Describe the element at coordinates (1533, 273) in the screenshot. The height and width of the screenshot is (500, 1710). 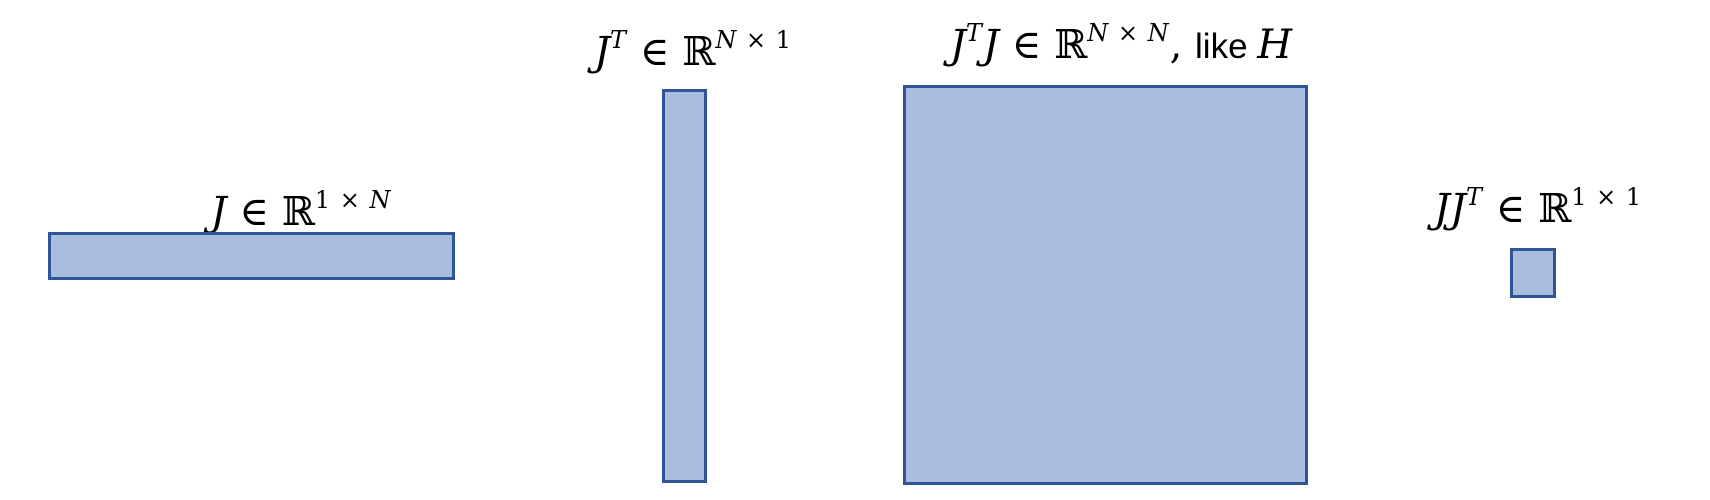
I see `matrix-rect-jjt-scalar` at that location.